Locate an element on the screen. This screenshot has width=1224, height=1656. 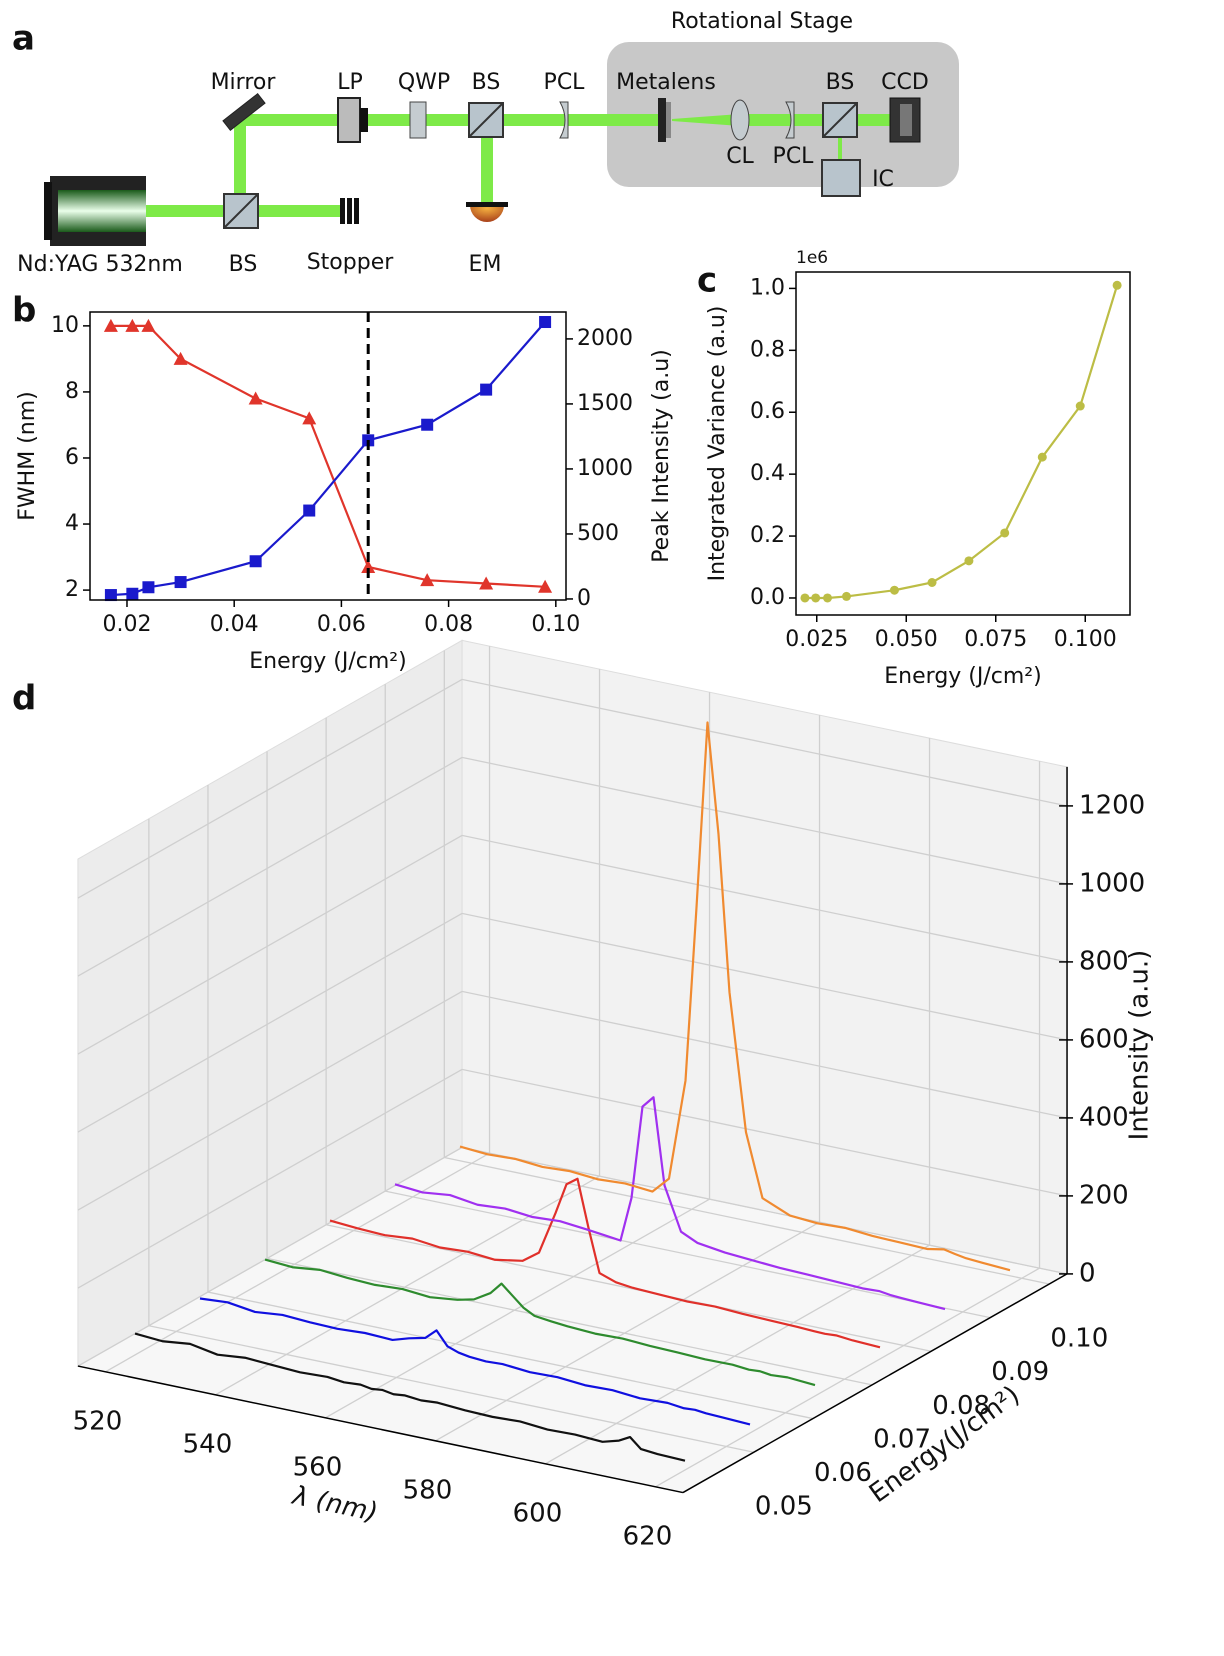
laser-core is located at coordinates (102, 211).